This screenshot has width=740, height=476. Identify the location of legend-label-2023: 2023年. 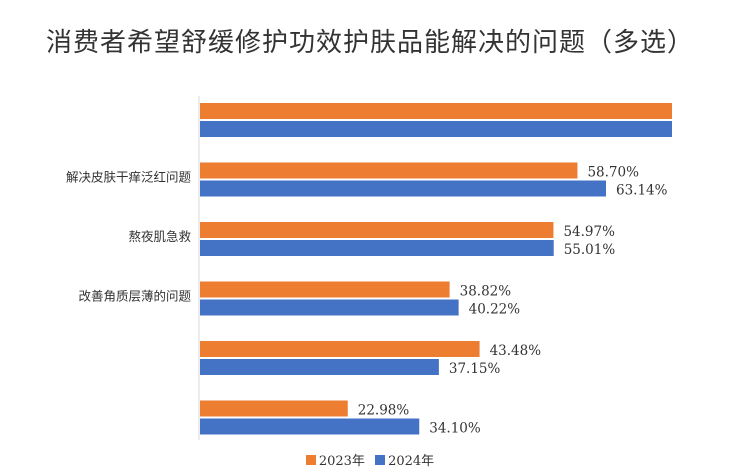
(341, 461).